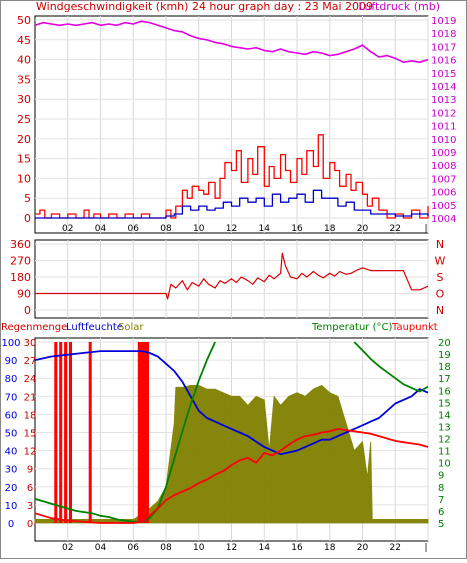 This screenshot has height=563, width=467. I want to click on y-tick-label-pressure: 1018, so click(443, 34).